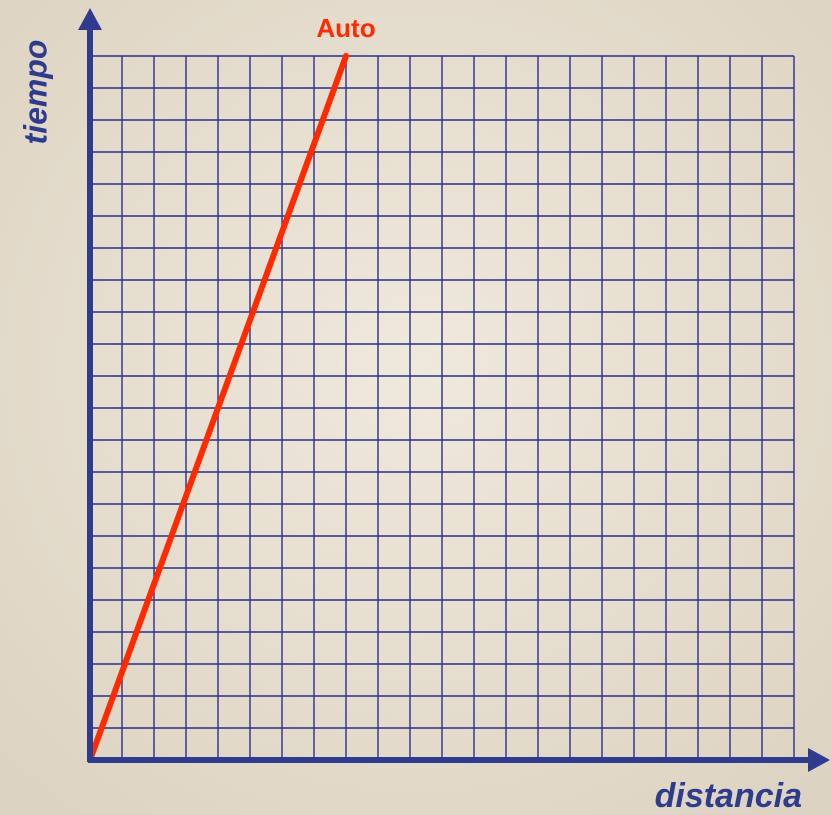 This screenshot has width=832, height=815. What do you see at coordinates (345, 28) in the screenshot?
I see `series-label: Auto` at bounding box center [345, 28].